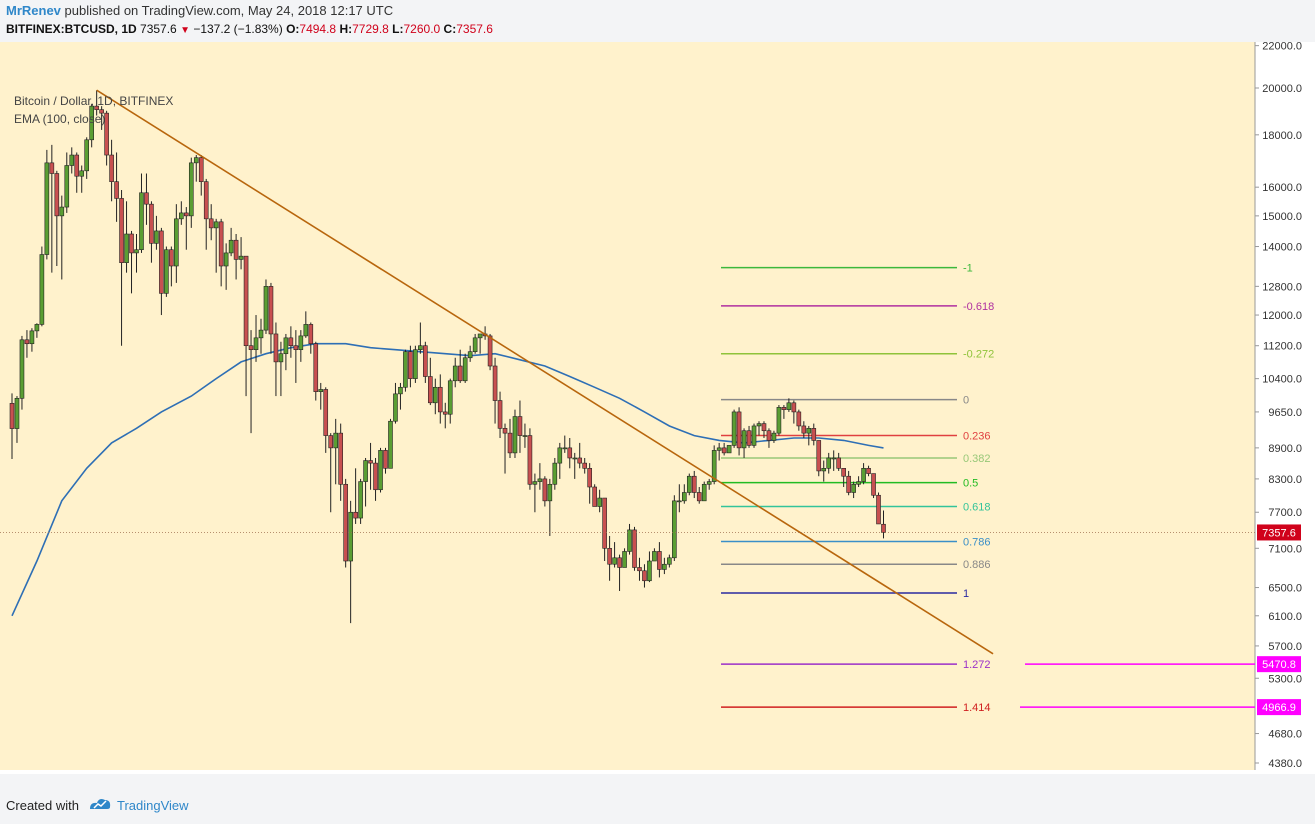 This screenshot has height=824, width=1315. I want to click on current-price-label: 7357.6, so click(1279, 533).